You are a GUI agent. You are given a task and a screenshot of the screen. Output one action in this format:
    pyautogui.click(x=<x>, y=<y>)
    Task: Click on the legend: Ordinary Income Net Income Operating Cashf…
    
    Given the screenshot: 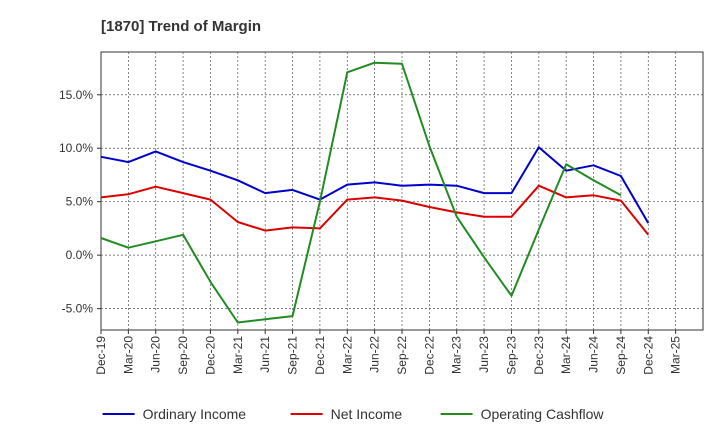 What is the action you would take?
    pyautogui.click(x=353, y=414)
    